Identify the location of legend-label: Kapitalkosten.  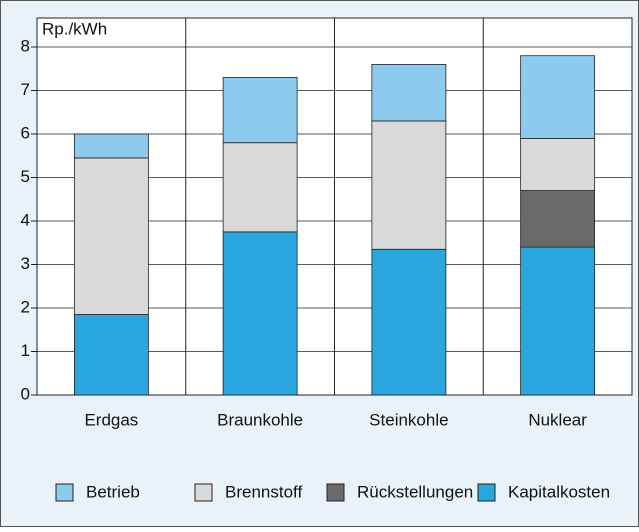
(559, 491).